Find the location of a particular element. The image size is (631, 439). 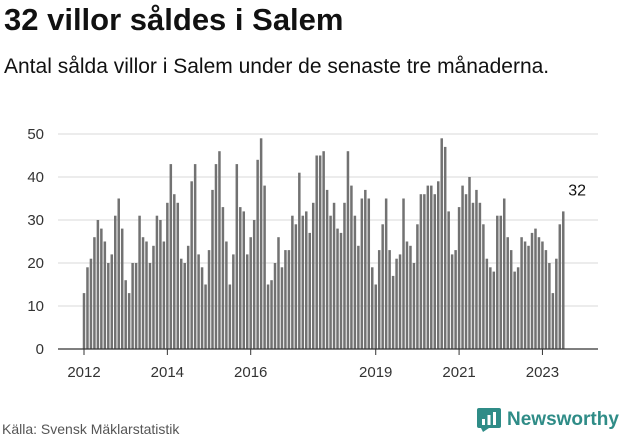

newsworthy-logo-icon is located at coordinates (489, 420).